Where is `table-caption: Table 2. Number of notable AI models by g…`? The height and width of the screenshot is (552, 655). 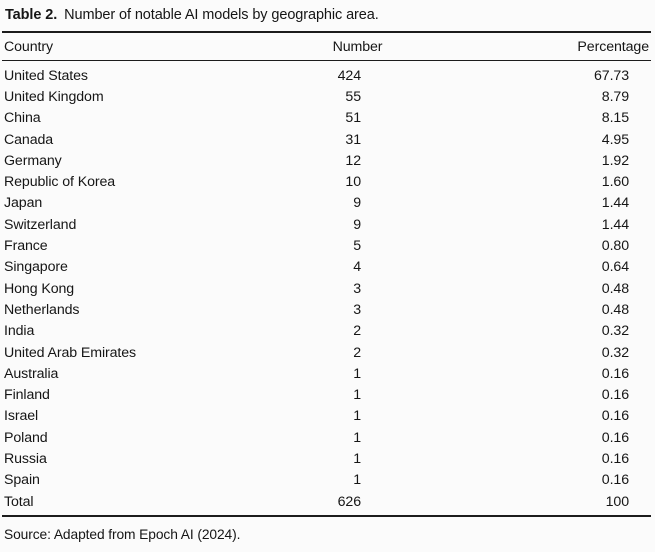 table-caption: Table 2. Number of notable AI models by g… is located at coordinates (330, 15).